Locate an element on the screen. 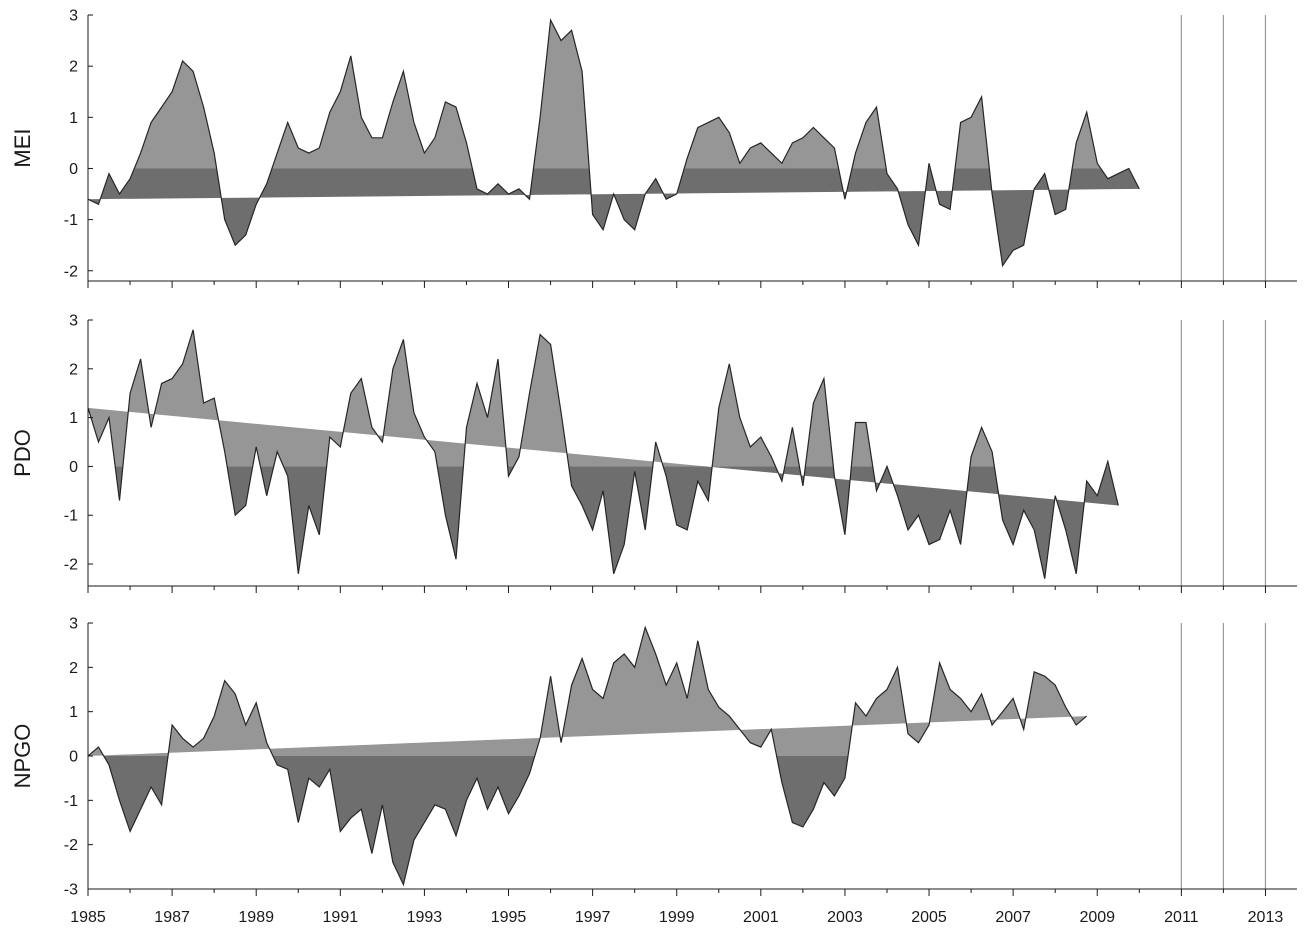  y-axis-label: NPGO is located at coordinates (22, 756).